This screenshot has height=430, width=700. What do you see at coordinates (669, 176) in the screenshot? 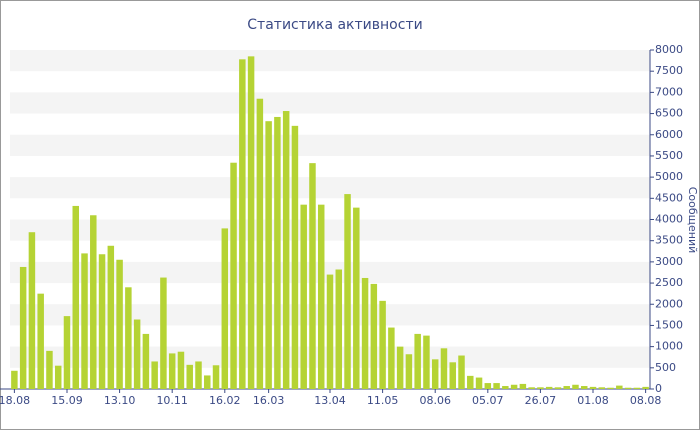
I see `y-tick-label: 5000` at bounding box center [669, 176].